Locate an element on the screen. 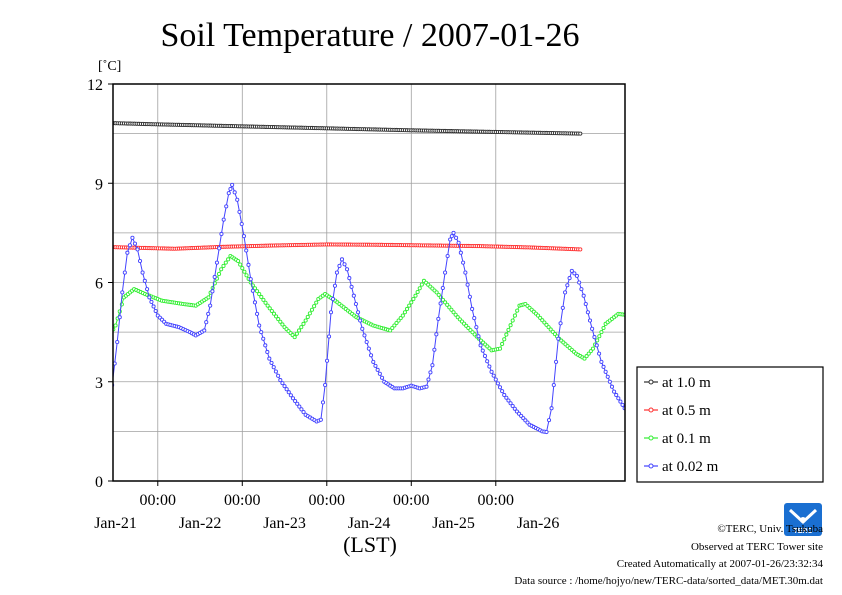 The height and width of the screenshot is (595, 842). x-date-label: Jan-25 is located at coordinates (453, 523).